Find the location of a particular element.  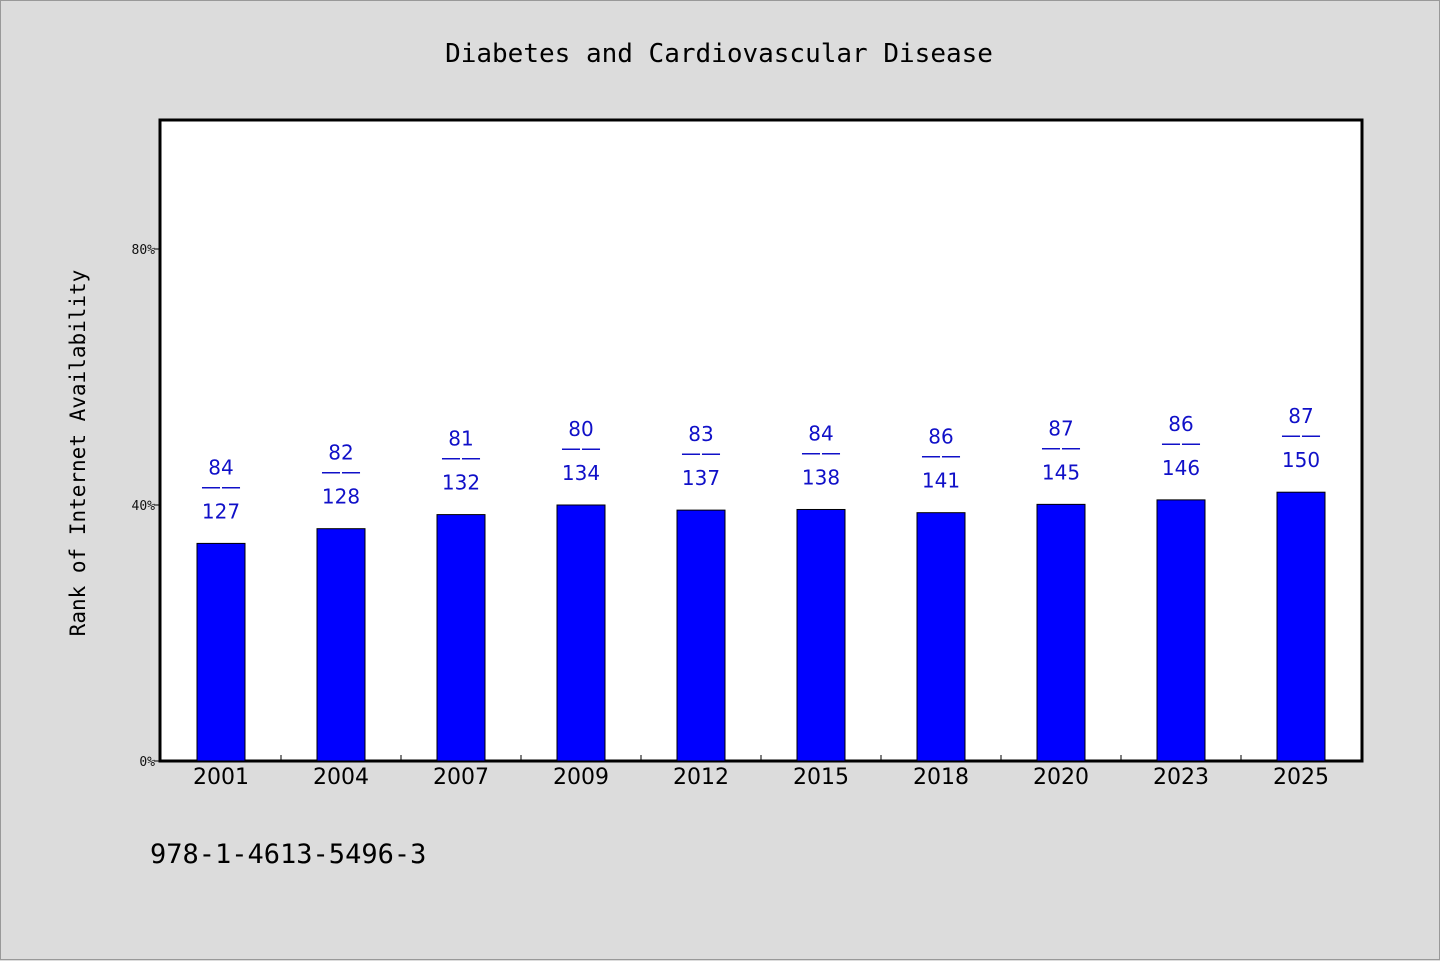

x-tick-label: 2015 is located at coordinates (821, 777).